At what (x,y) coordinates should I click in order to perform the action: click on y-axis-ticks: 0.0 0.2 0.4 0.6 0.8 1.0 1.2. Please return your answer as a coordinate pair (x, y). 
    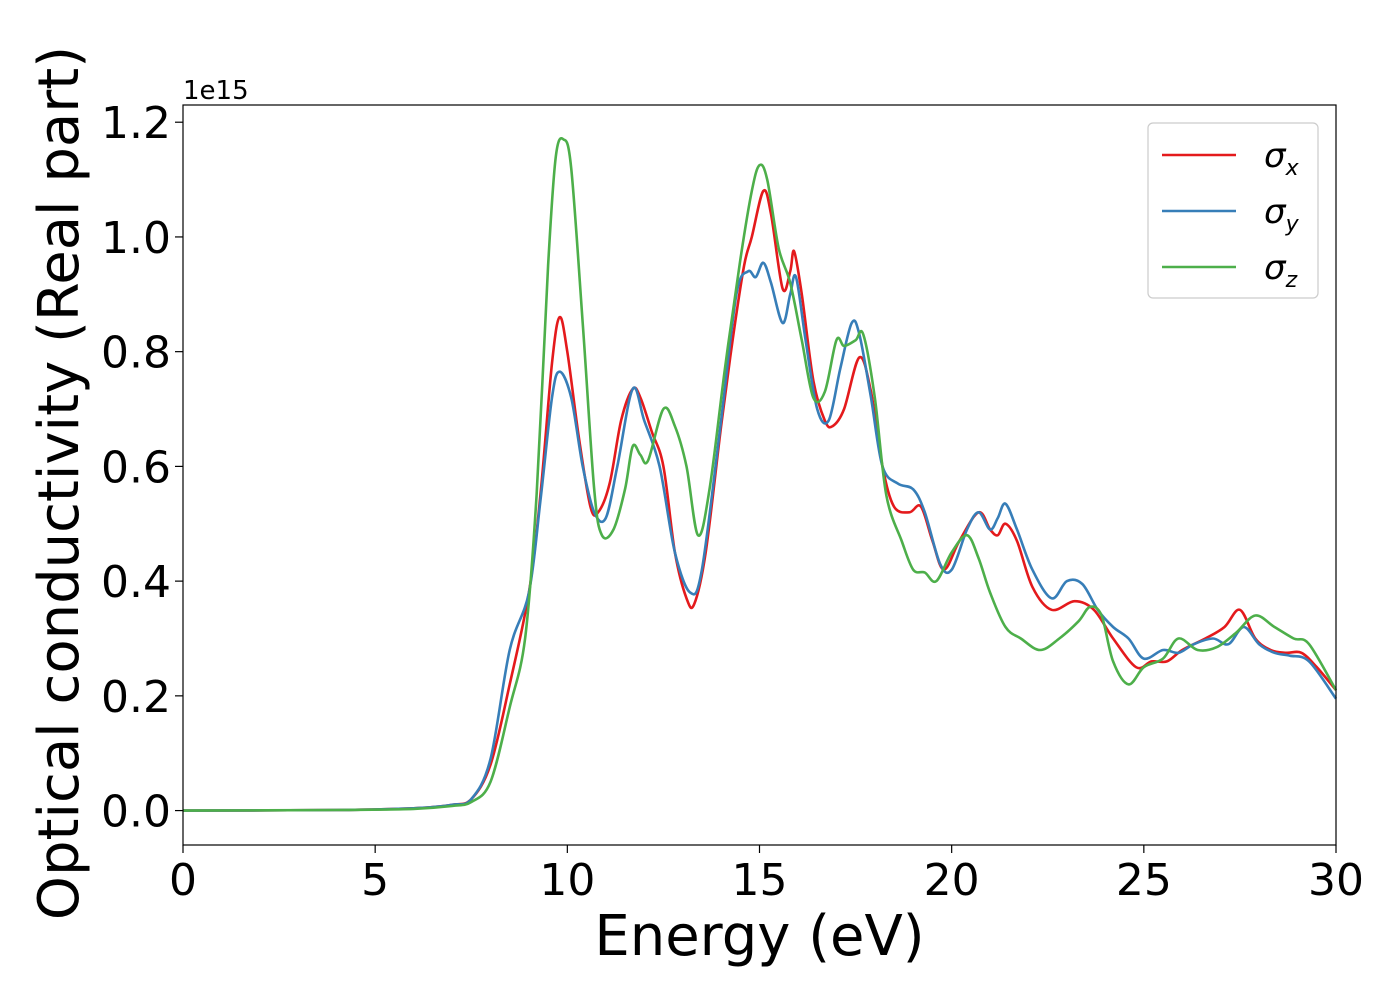
    Looking at the image, I should click on (142, 468).